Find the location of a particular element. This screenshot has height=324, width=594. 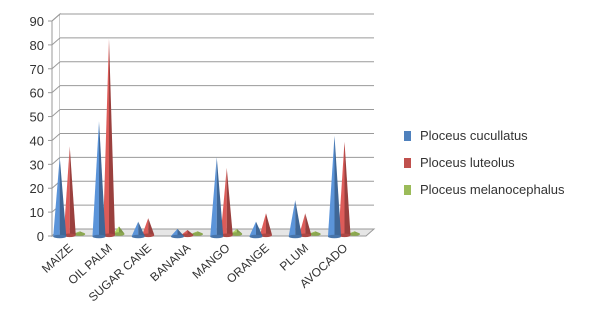

bar-ploceus-melanocephalus-plum is located at coordinates (315, 233).